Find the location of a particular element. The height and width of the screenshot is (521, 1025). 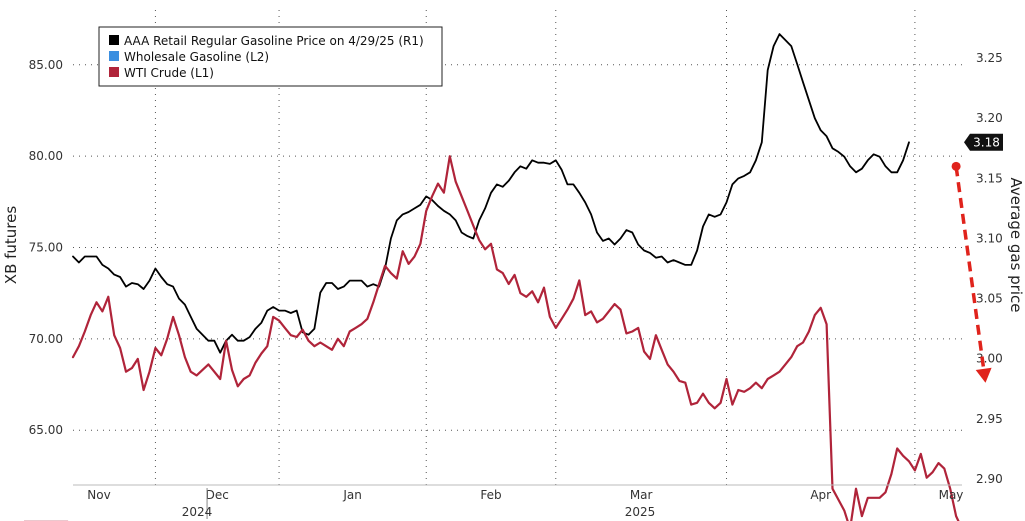

left-tick-label: 75.00 is located at coordinates (46, 248).